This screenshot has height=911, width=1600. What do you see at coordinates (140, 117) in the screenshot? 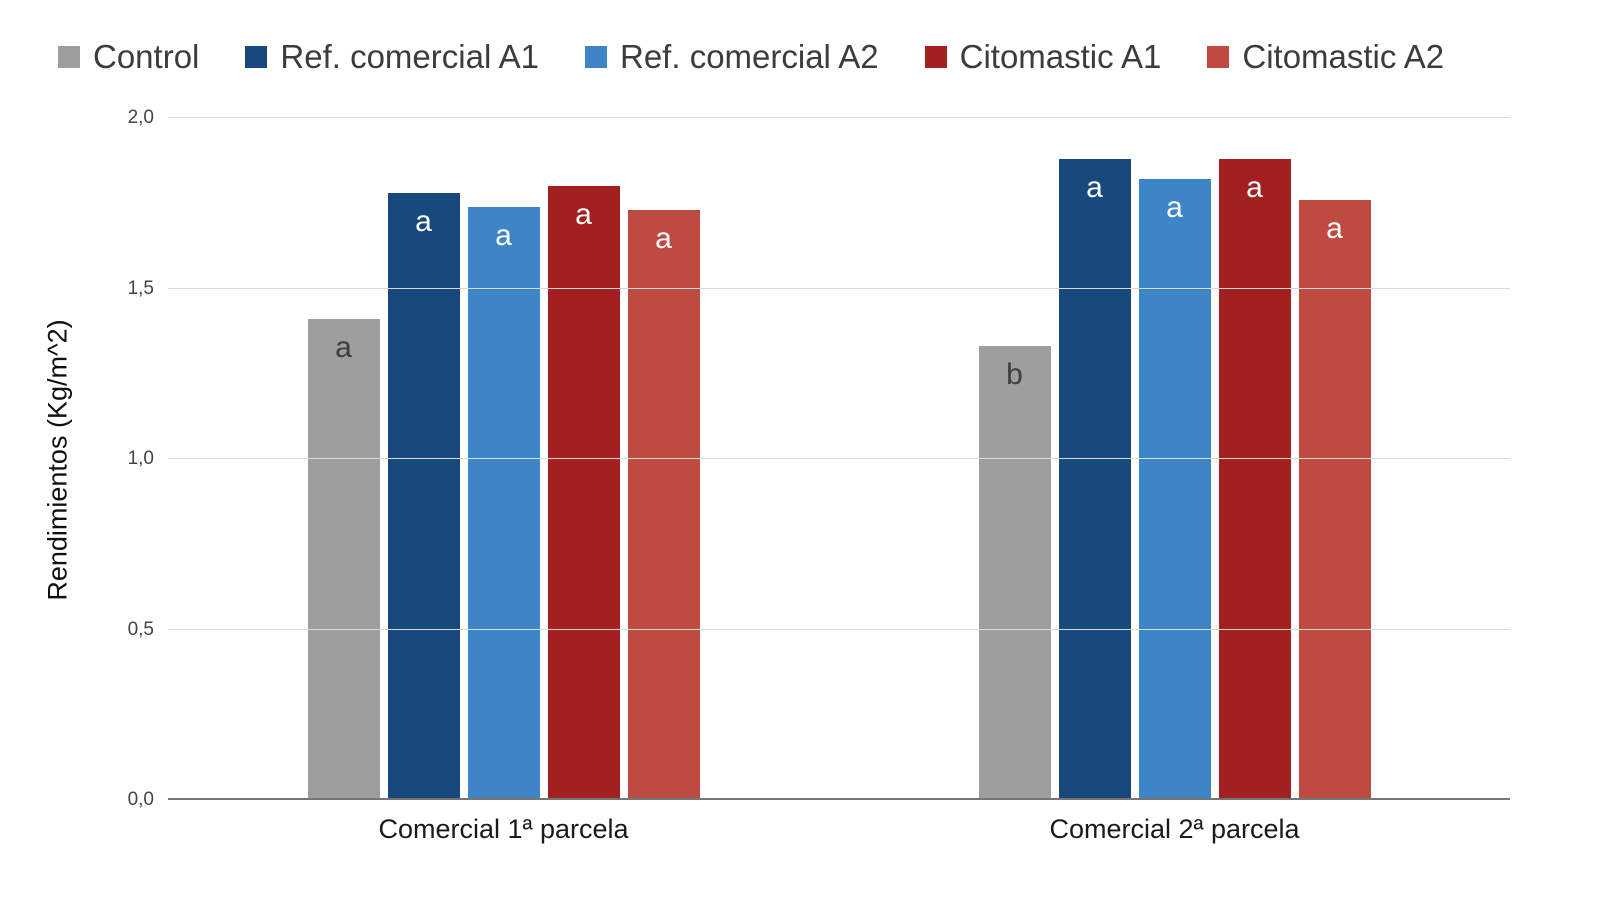
I see `y-tick-label: 2,0` at bounding box center [140, 117].